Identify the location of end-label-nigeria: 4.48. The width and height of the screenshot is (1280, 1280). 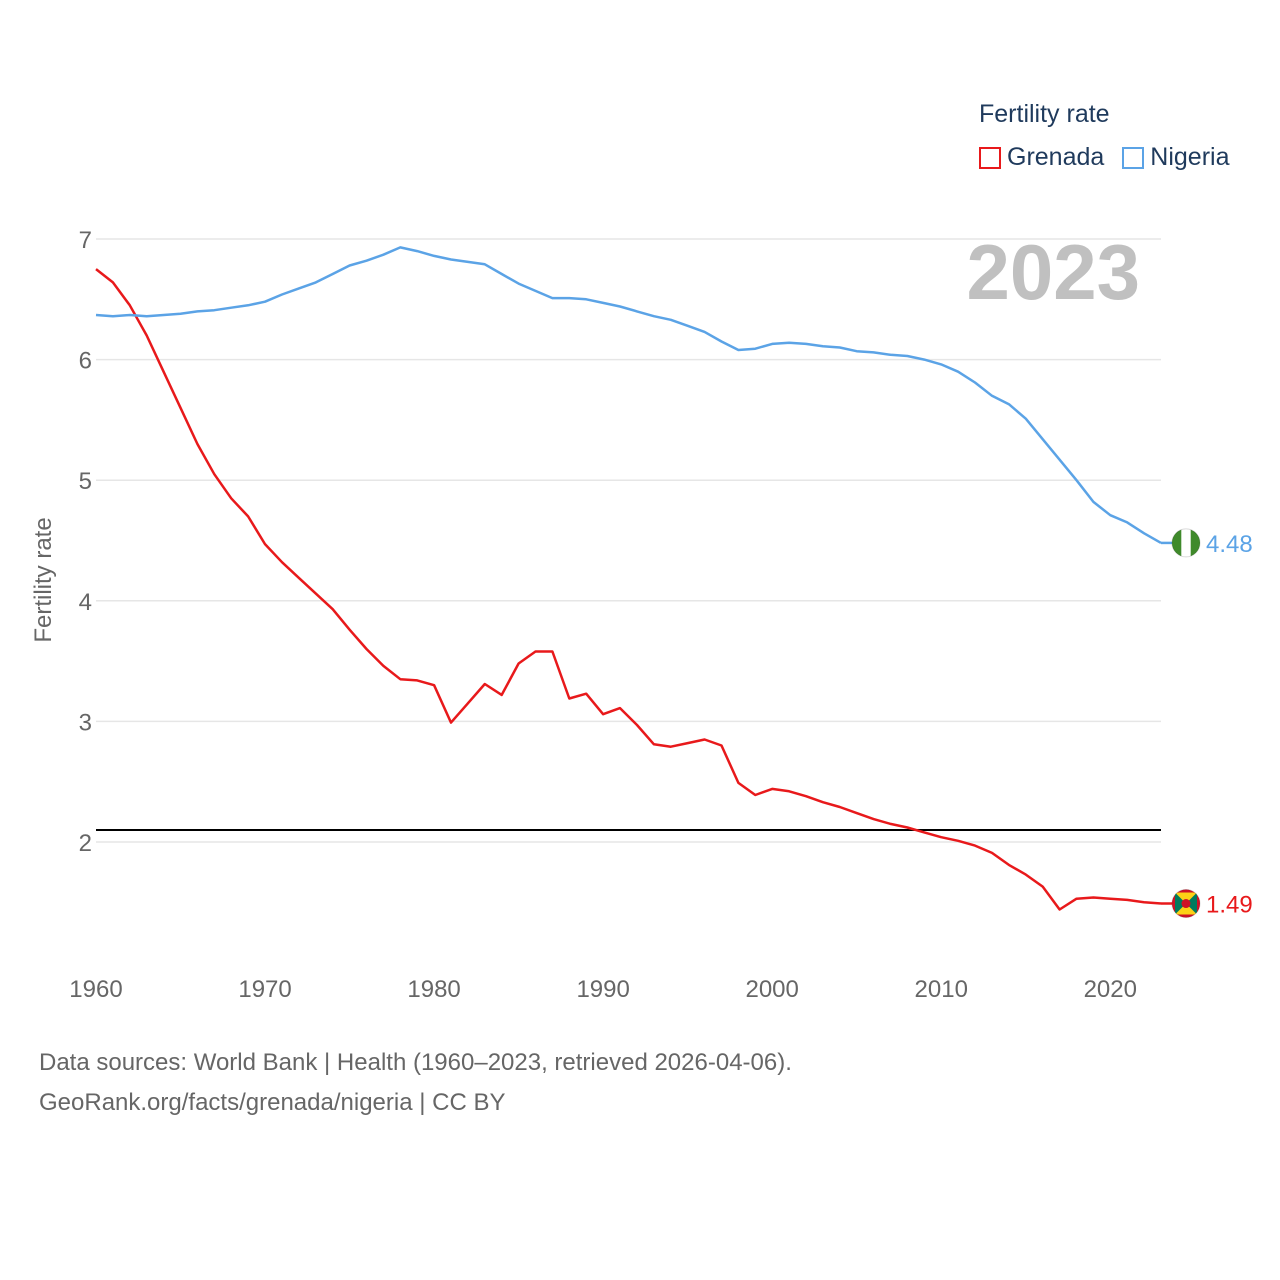
(1229, 544).